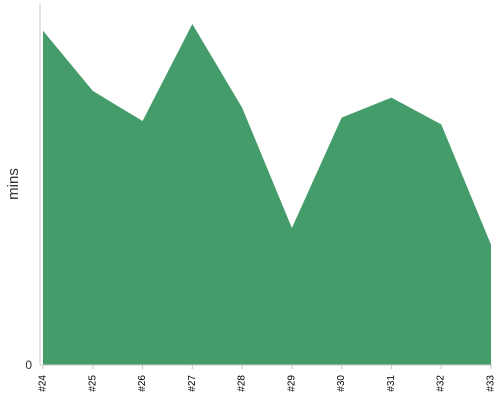 This screenshot has height=400, width=500. I want to click on x-tick-label: #31, so click(391, 383).